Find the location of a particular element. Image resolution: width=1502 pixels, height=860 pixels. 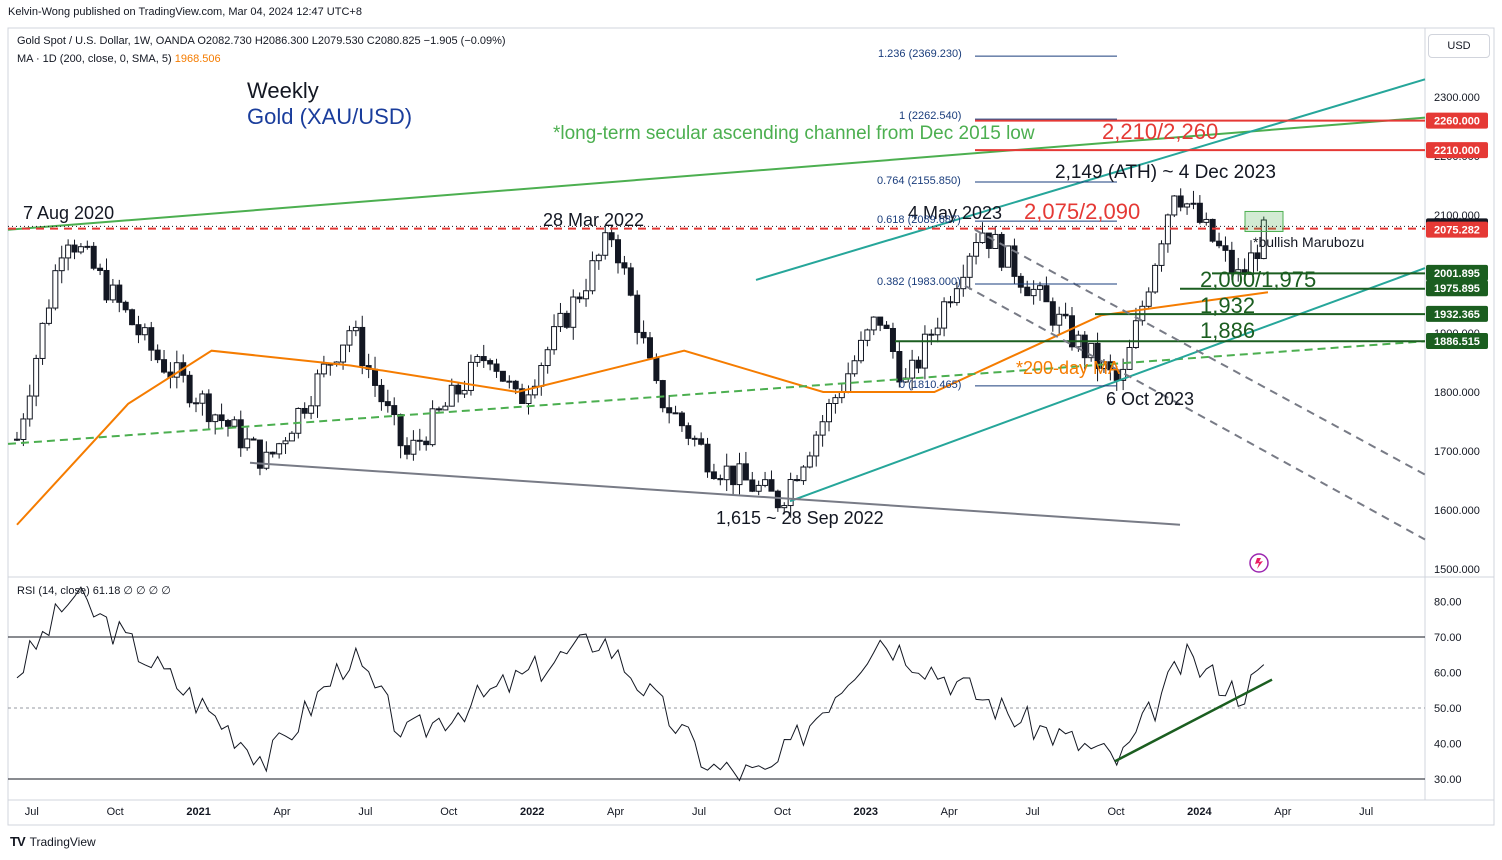

tradingview-logo: TV TradingView is located at coordinates (53, 841).